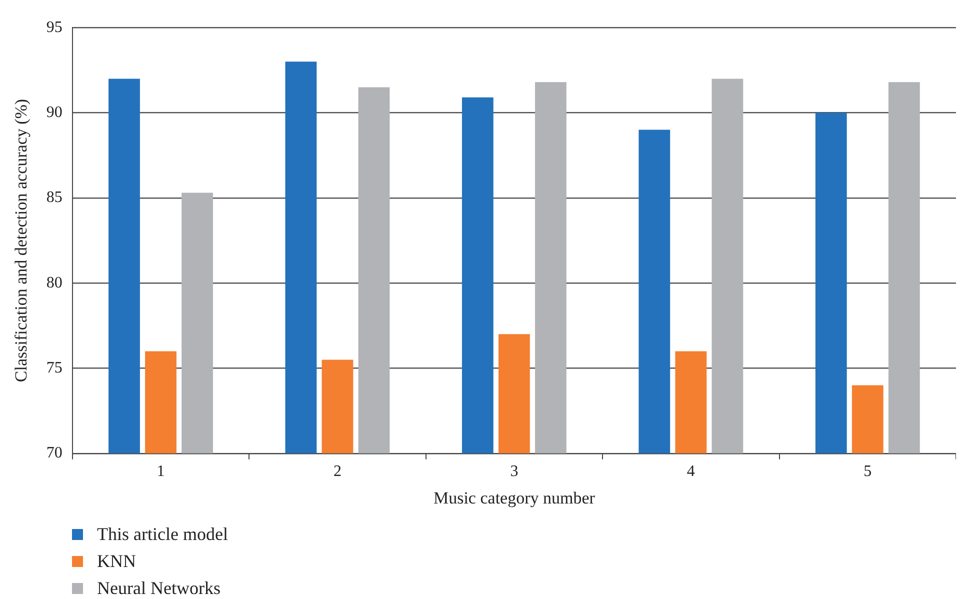 This screenshot has width=964, height=599. What do you see at coordinates (54, 367) in the screenshot?
I see `y-tick-label: 75` at bounding box center [54, 367].